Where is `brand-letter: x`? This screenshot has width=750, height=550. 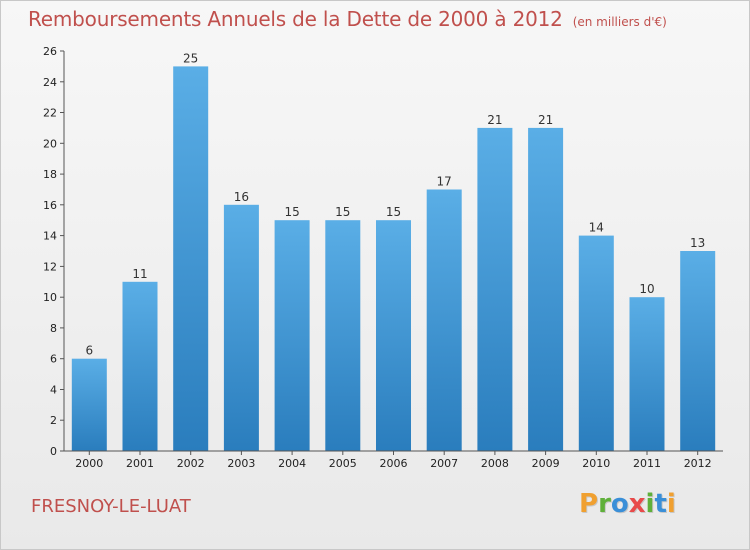
brand-letter: x is located at coordinates (637, 504).